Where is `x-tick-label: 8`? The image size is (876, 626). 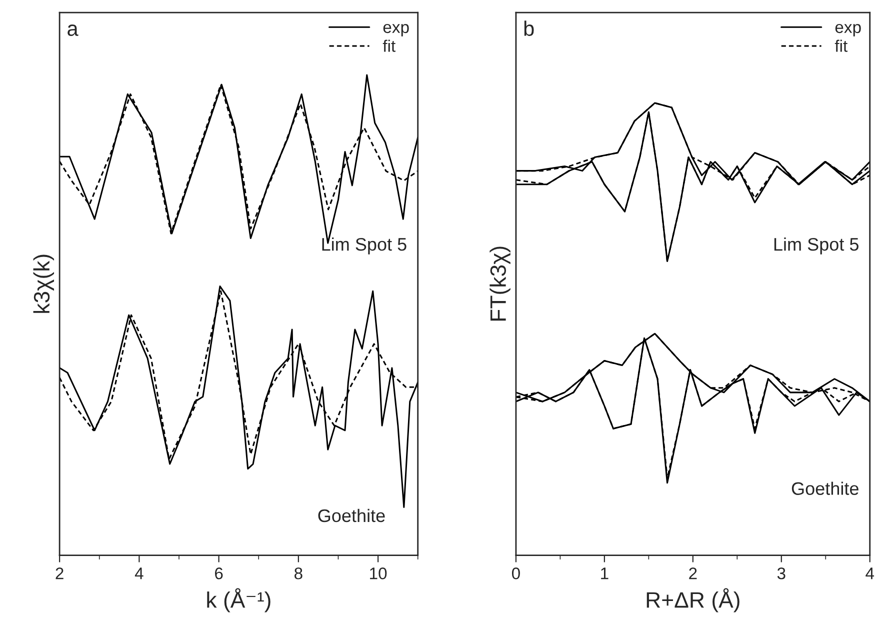
x-tick-label: 8 is located at coordinates (298, 574).